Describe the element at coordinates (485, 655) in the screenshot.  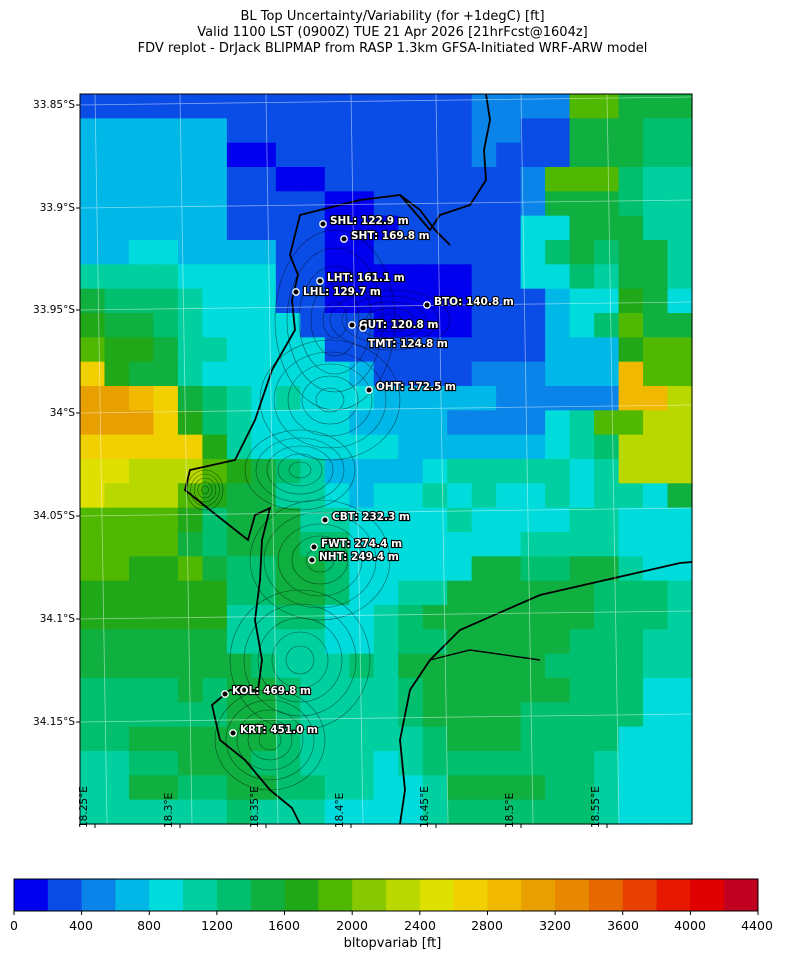
I see `boundary-line` at that location.